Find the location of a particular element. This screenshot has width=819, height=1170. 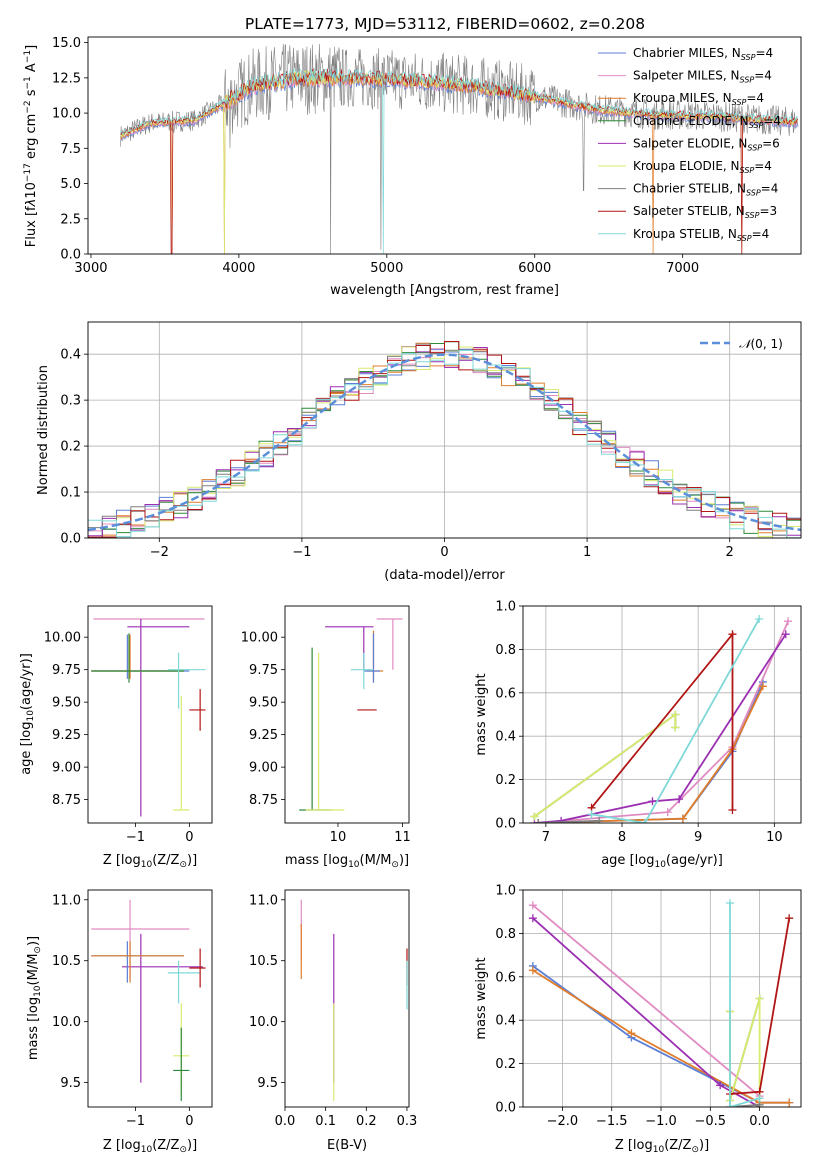

x-tick-label: 0.2 is located at coordinates (366, 1121).